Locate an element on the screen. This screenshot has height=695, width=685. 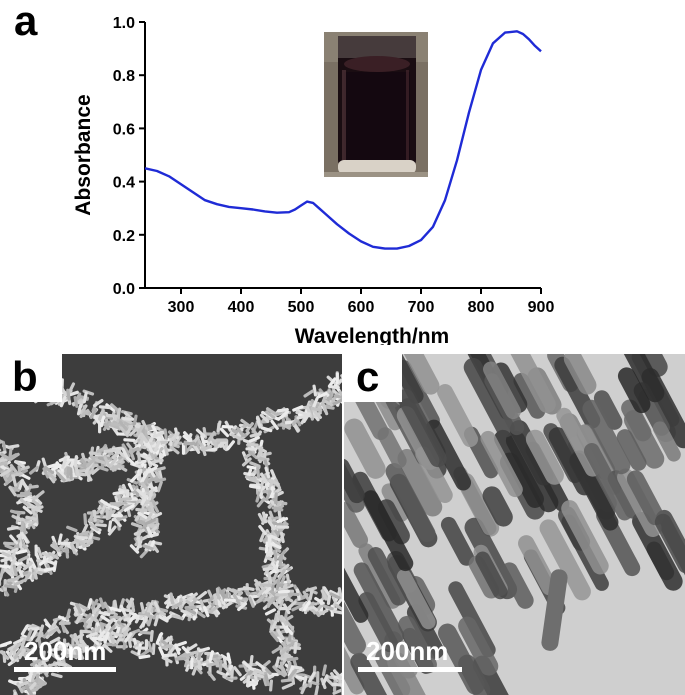
x-axis-label: Wavelength/nm is located at coordinates (372, 335).